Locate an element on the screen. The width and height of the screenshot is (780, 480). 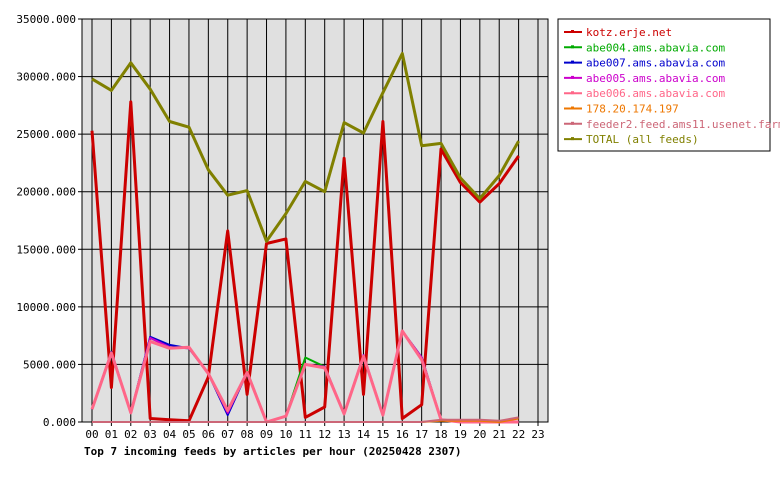
x-tick-label: 04 is located at coordinates (170, 434).